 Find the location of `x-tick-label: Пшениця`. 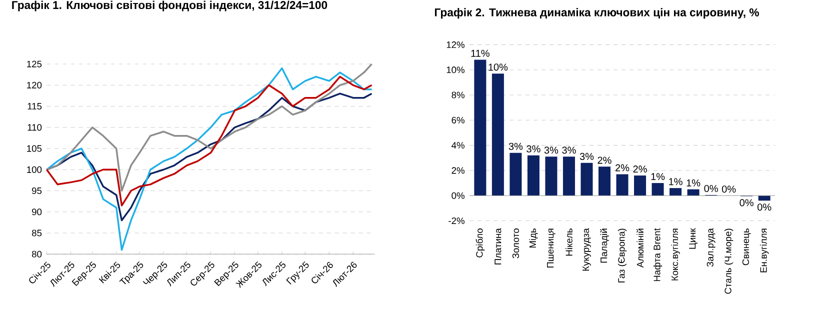

x-tick-label: Пшениця is located at coordinates (551, 248).